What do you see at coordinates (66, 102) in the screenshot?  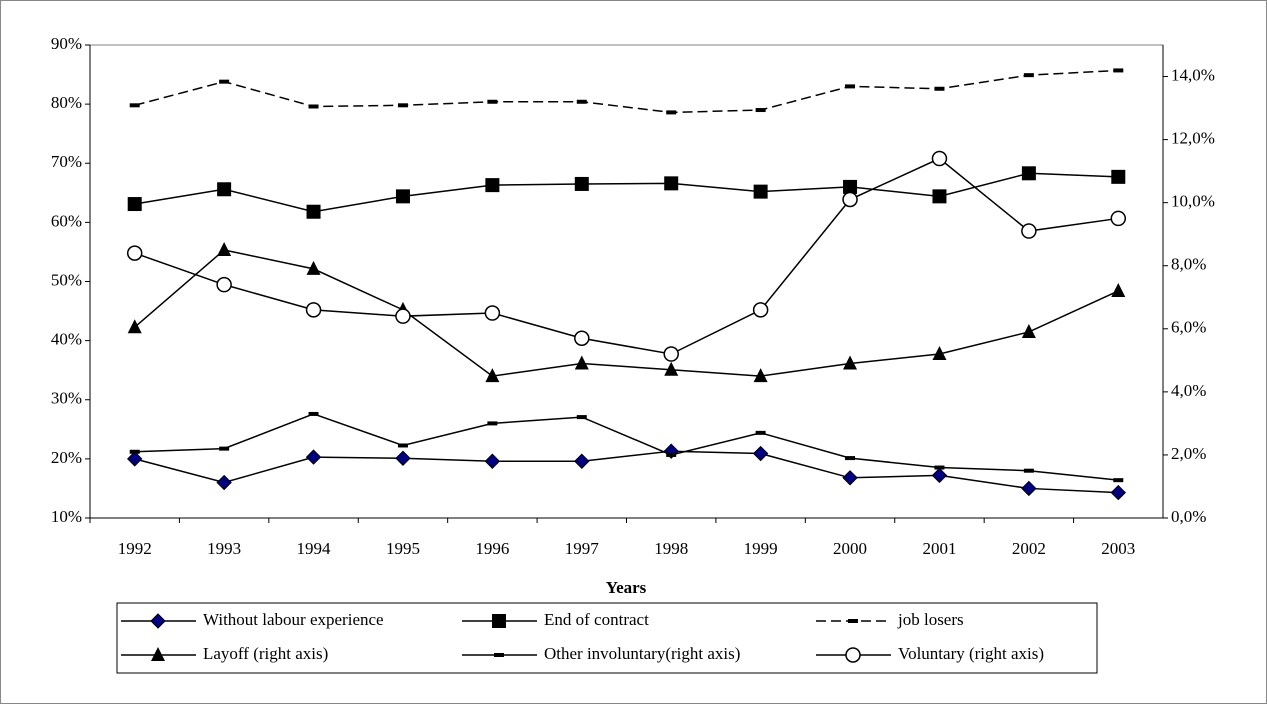 I see `y-tick-label: 80%` at bounding box center [66, 102].